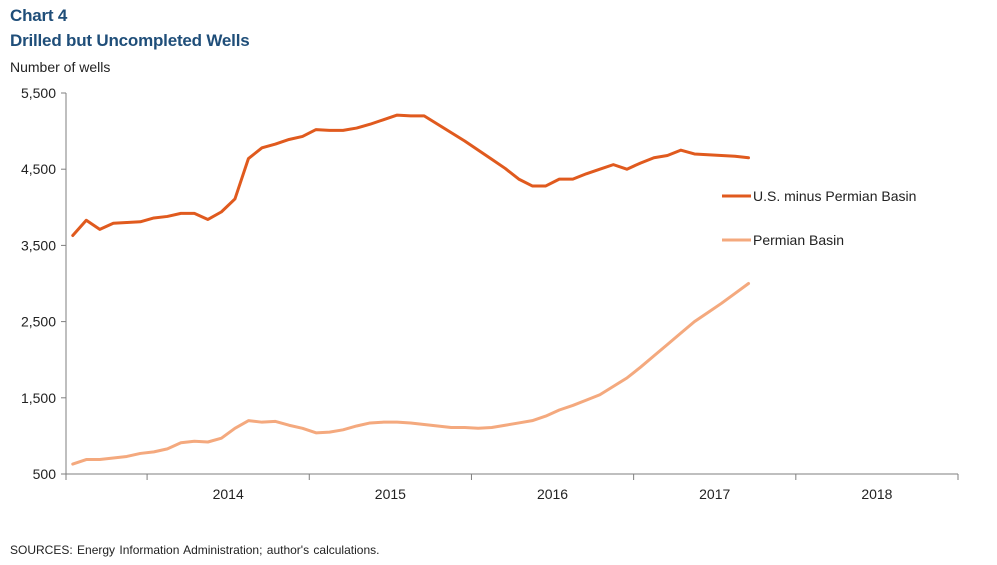 This screenshot has height=565, width=997. I want to click on chart-title: Drilled but Uncompleted Wells, so click(130, 40).